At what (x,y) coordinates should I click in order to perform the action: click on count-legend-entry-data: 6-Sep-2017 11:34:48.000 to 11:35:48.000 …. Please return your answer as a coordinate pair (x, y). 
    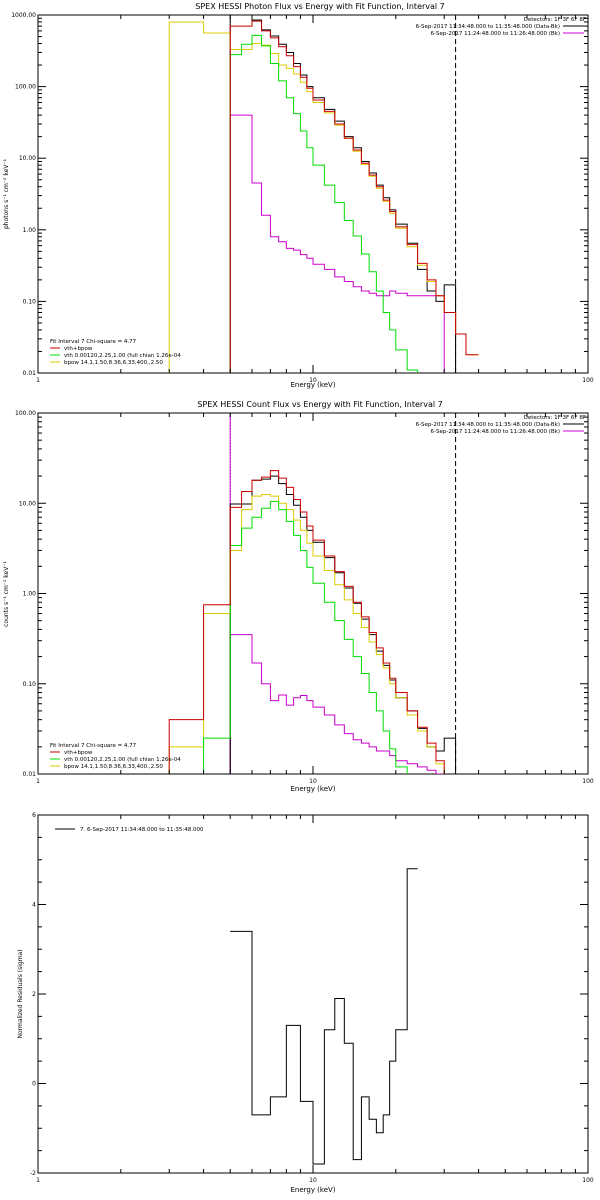
    Looking at the image, I should click on (488, 425).